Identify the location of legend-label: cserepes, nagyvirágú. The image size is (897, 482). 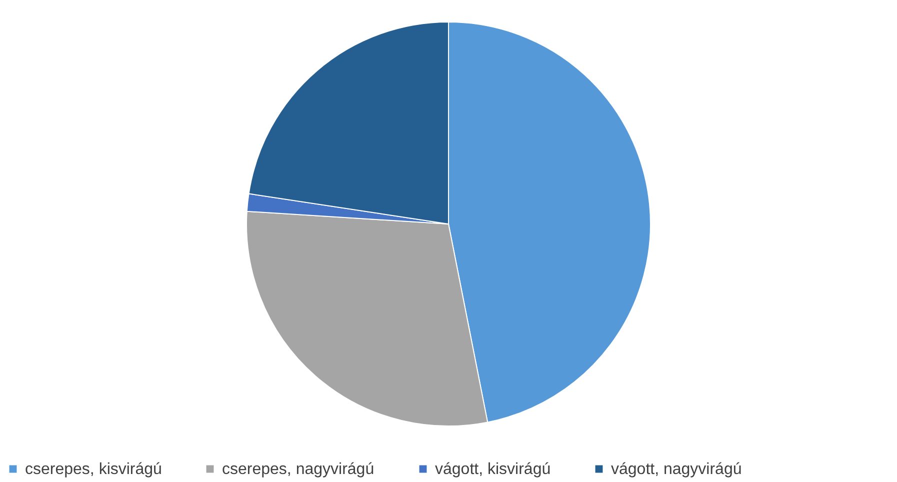
(298, 469).